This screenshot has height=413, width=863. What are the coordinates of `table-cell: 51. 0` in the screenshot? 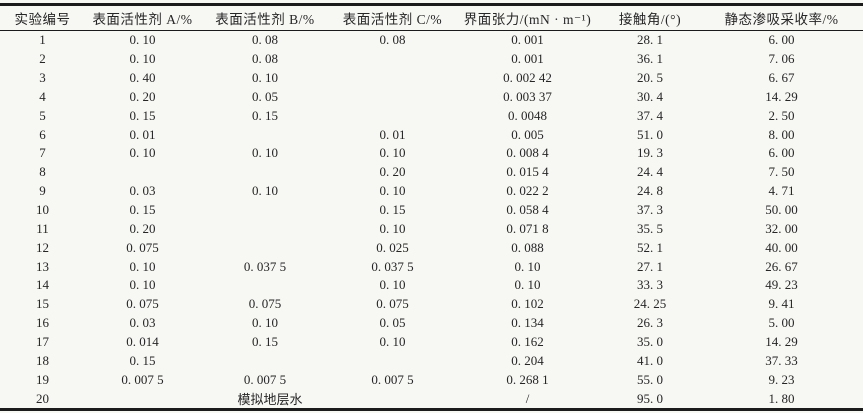 It's located at (650, 134).